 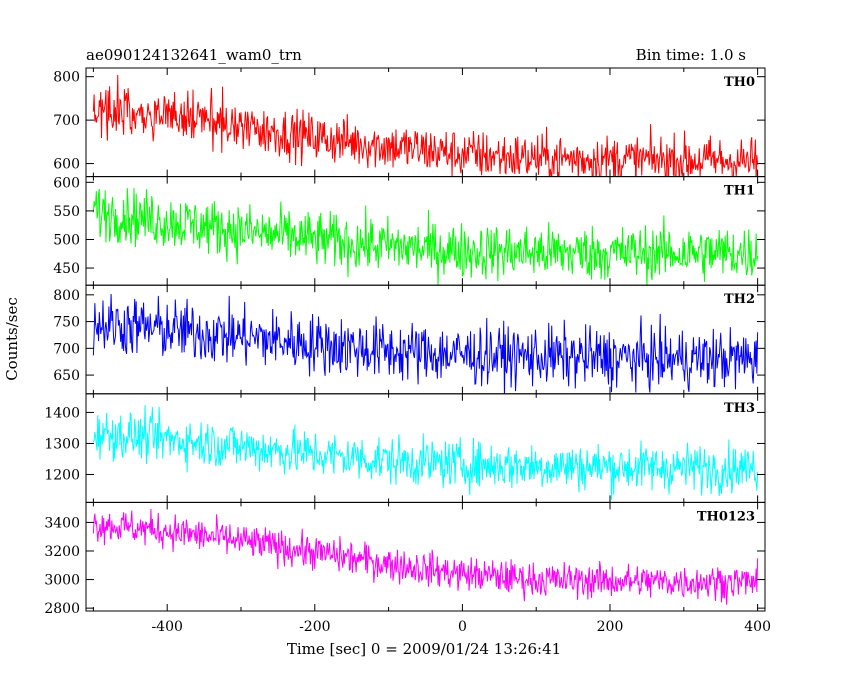 What do you see at coordinates (739, 191) in the screenshot?
I see `panel-label-th1: TH1` at bounding box center [739, 191].